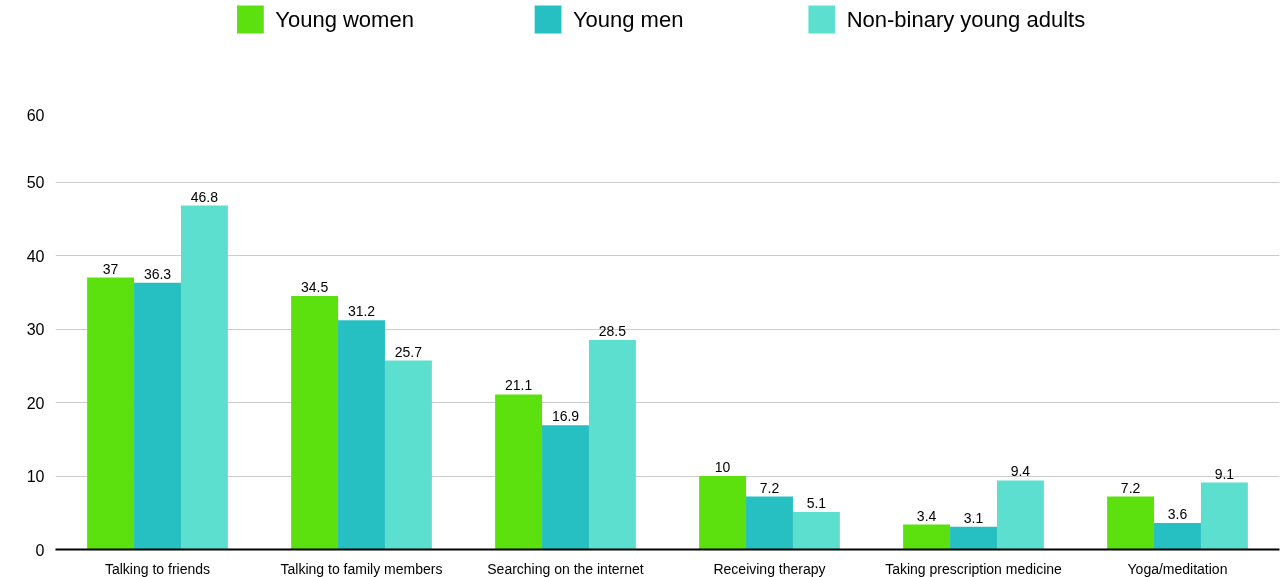  Describe the element at coordinates (157, 568) in the screenshot. I see `x-tick-label: Talking to friends` at that location.